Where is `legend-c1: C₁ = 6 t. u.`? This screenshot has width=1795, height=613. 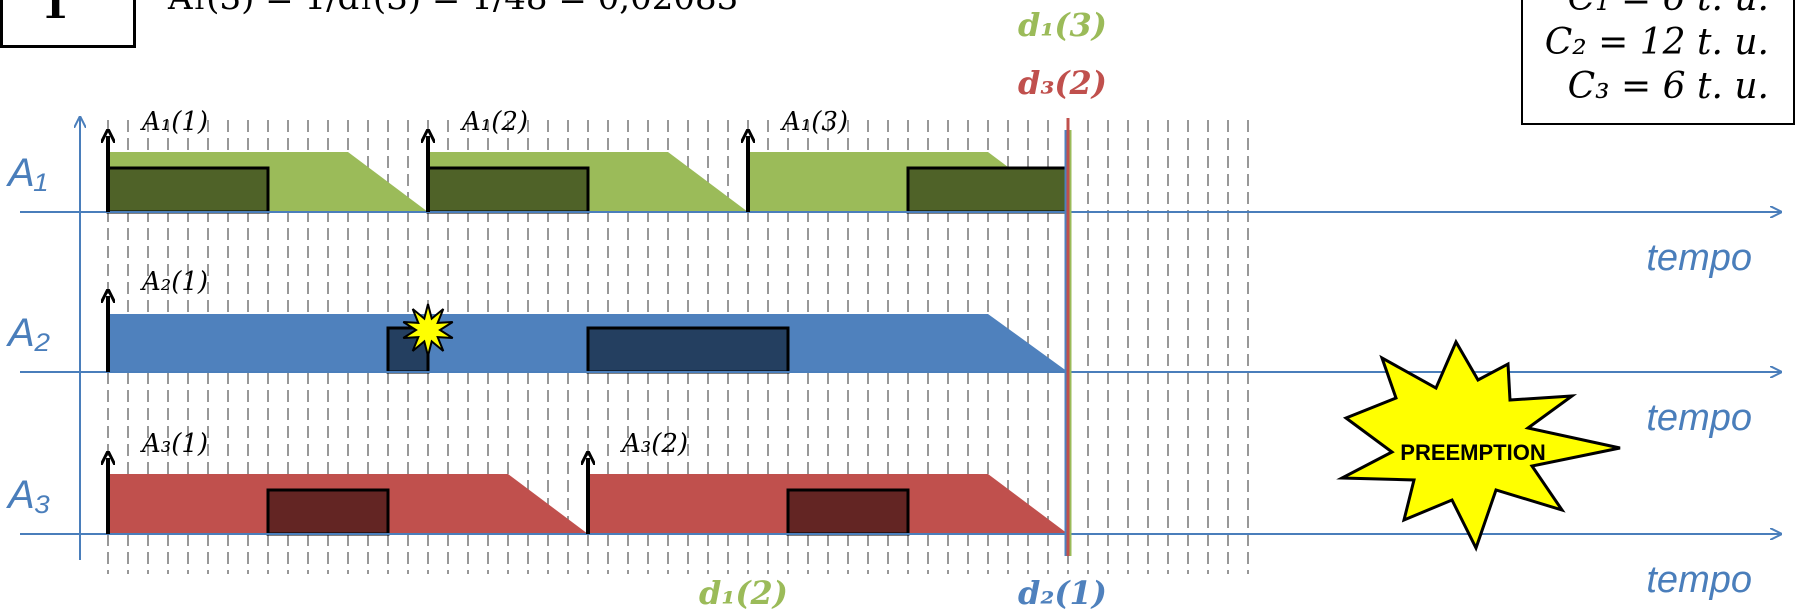
legend-c1: C₁ = 6 t. u. is located at coordinates (1668, 9).